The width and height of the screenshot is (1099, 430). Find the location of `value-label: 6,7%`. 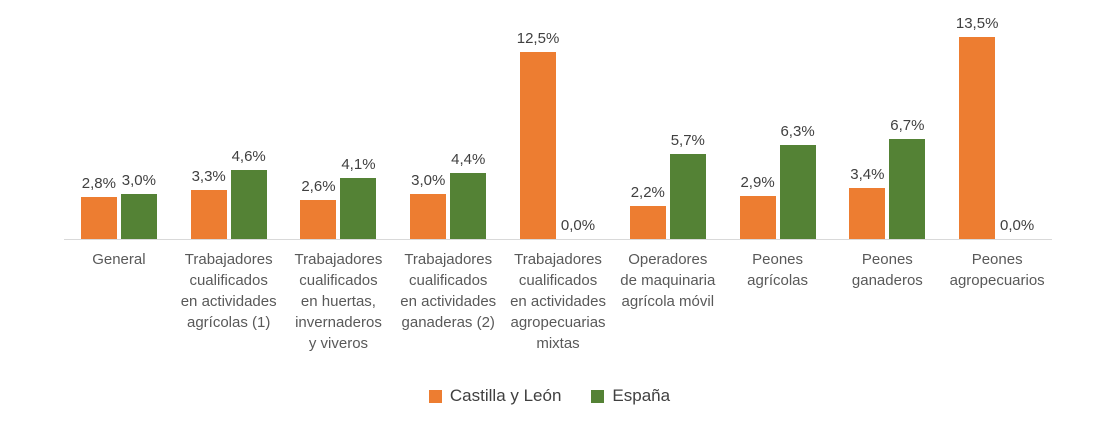

value-label: 6,7% is located at coordinates (907, 125).